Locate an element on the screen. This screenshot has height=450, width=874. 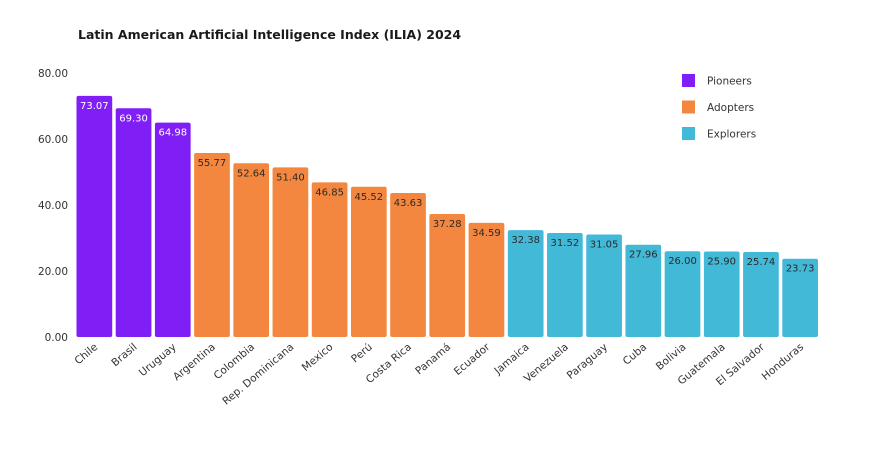
legend-label: Explorers is located at coordinates (731, 135).